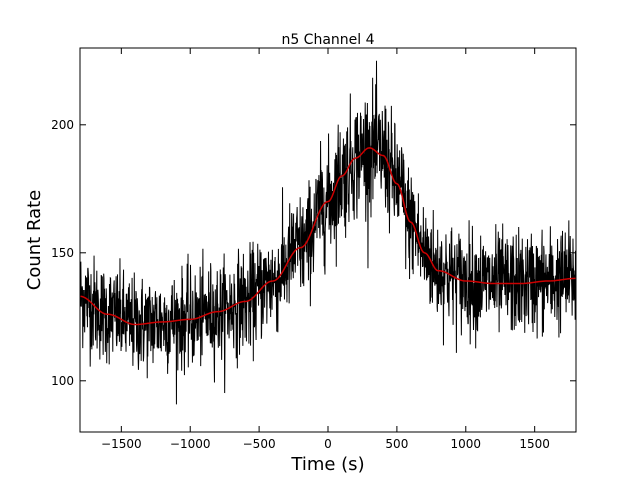 This screenshot has height=484, width=640. What do you see at coordinates (328, 444) in the screenshot?
I see `x-tick-label: 0` at bounding box center [328, 444].